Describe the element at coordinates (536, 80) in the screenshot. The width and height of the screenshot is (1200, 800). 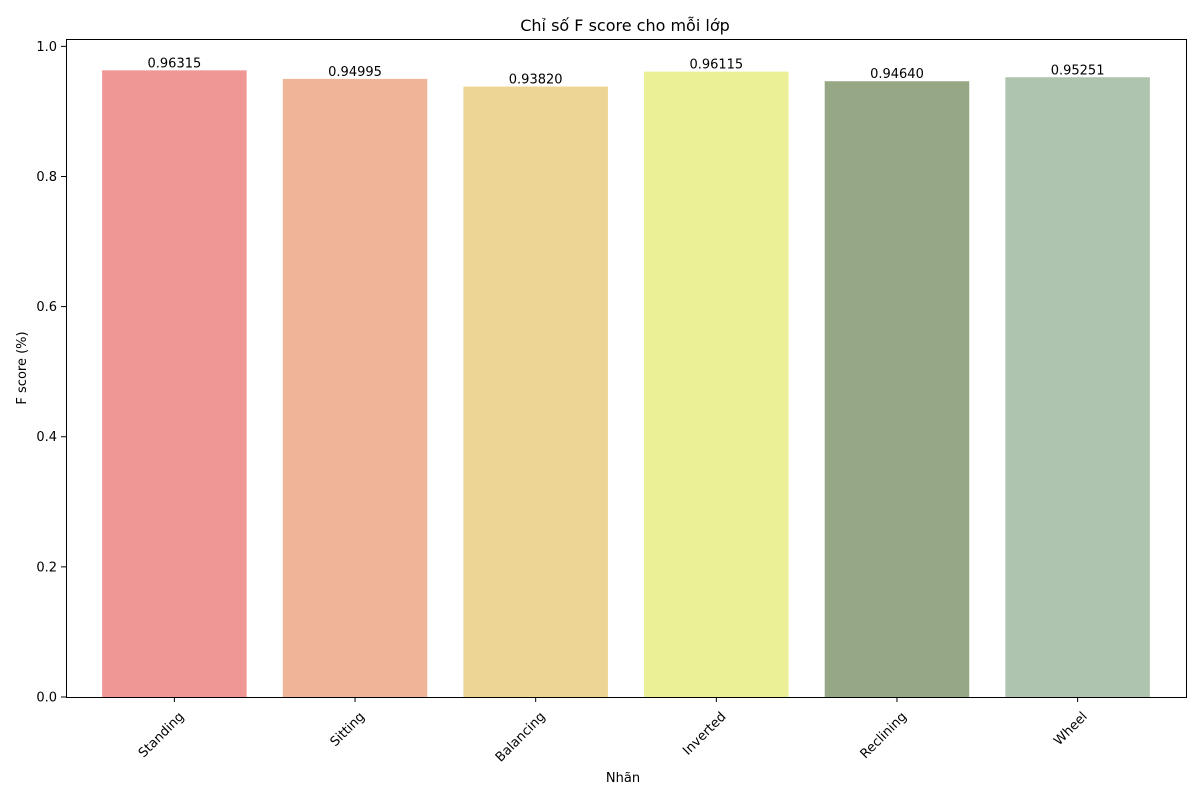
I see `value-label-balancing: 0.93820` at that location.